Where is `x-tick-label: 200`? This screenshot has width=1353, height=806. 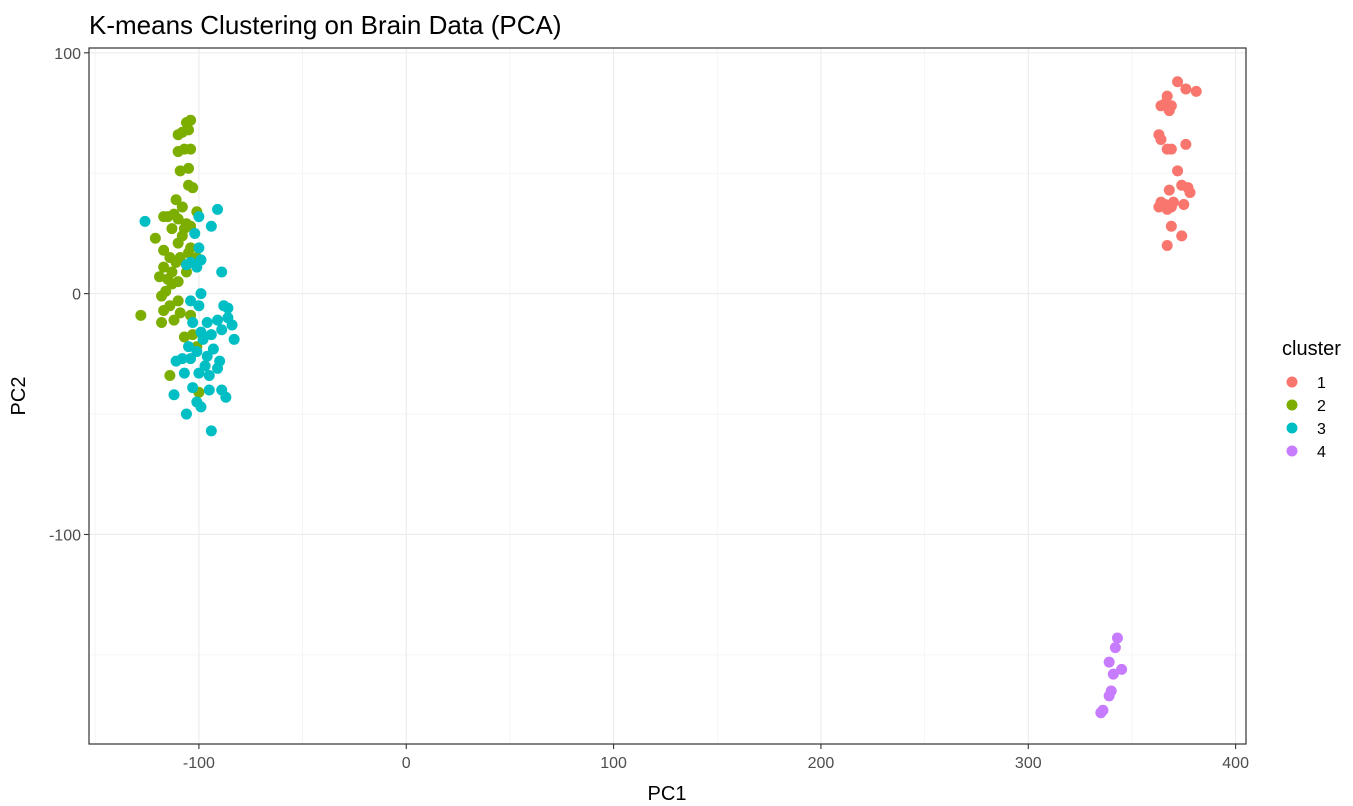 x-tick-label: 200 is located at coordinates (821, 763).